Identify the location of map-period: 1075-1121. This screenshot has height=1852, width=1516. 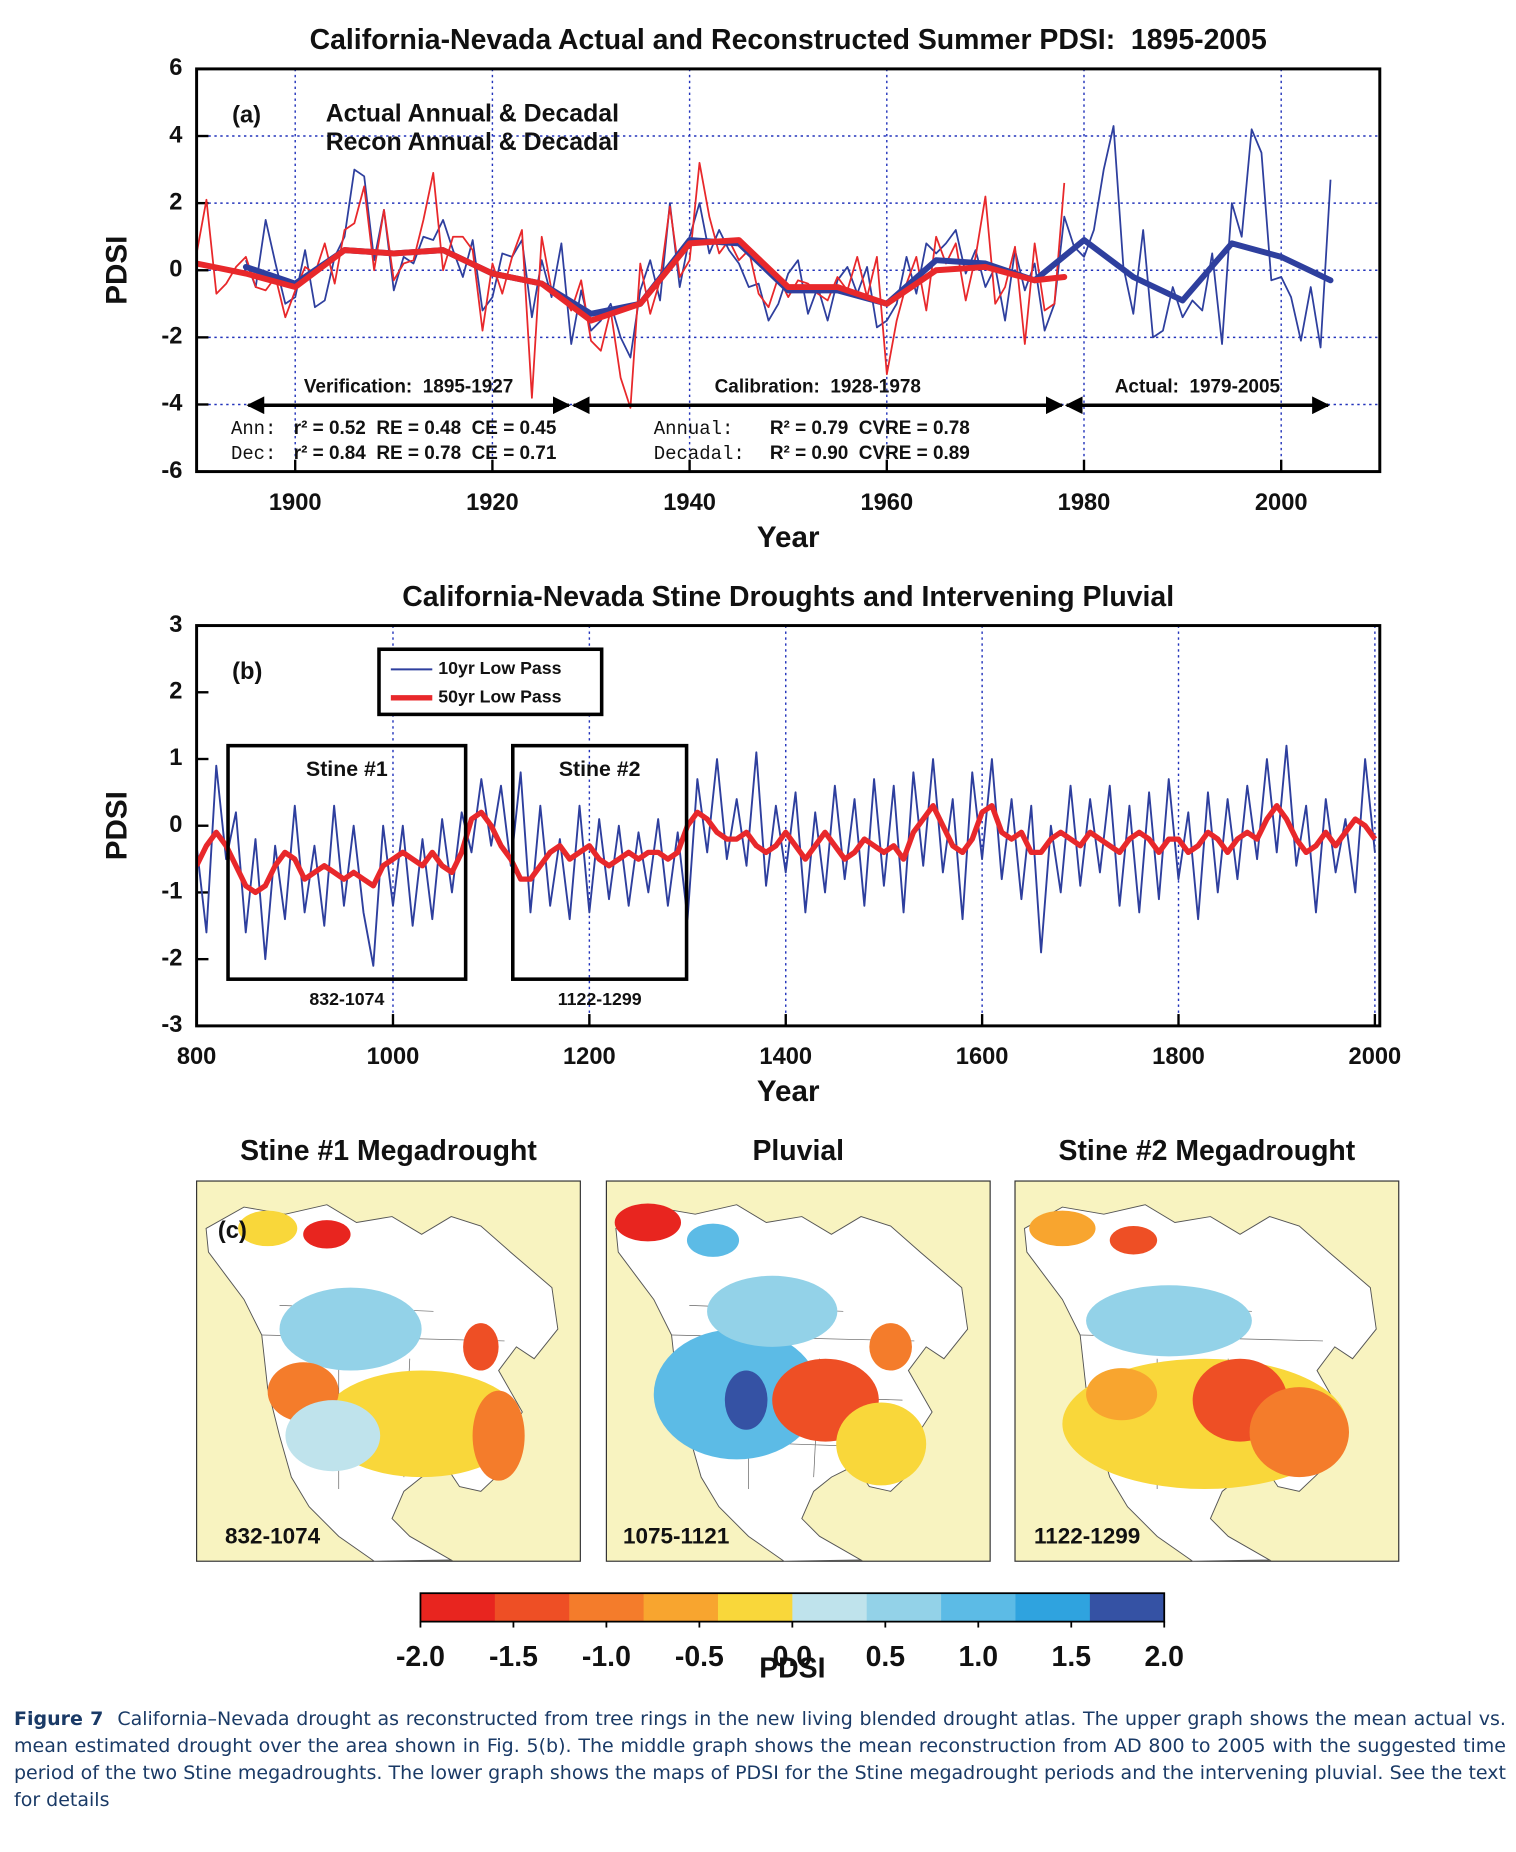
(676, 1535).